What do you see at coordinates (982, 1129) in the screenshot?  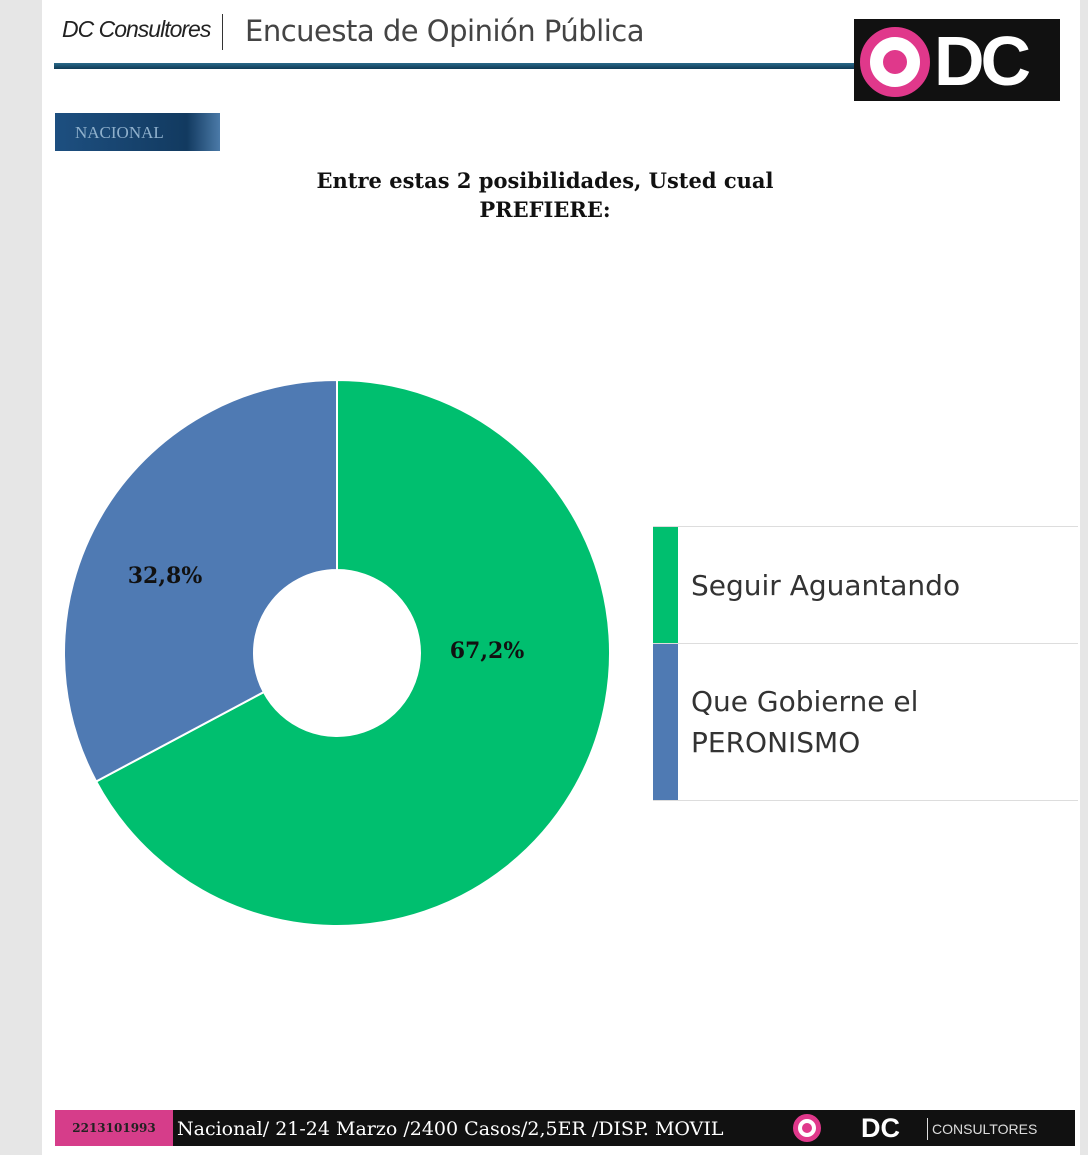 I see `footer-logo-sub: CONSULTORES` at bounding box center [982, 1129].